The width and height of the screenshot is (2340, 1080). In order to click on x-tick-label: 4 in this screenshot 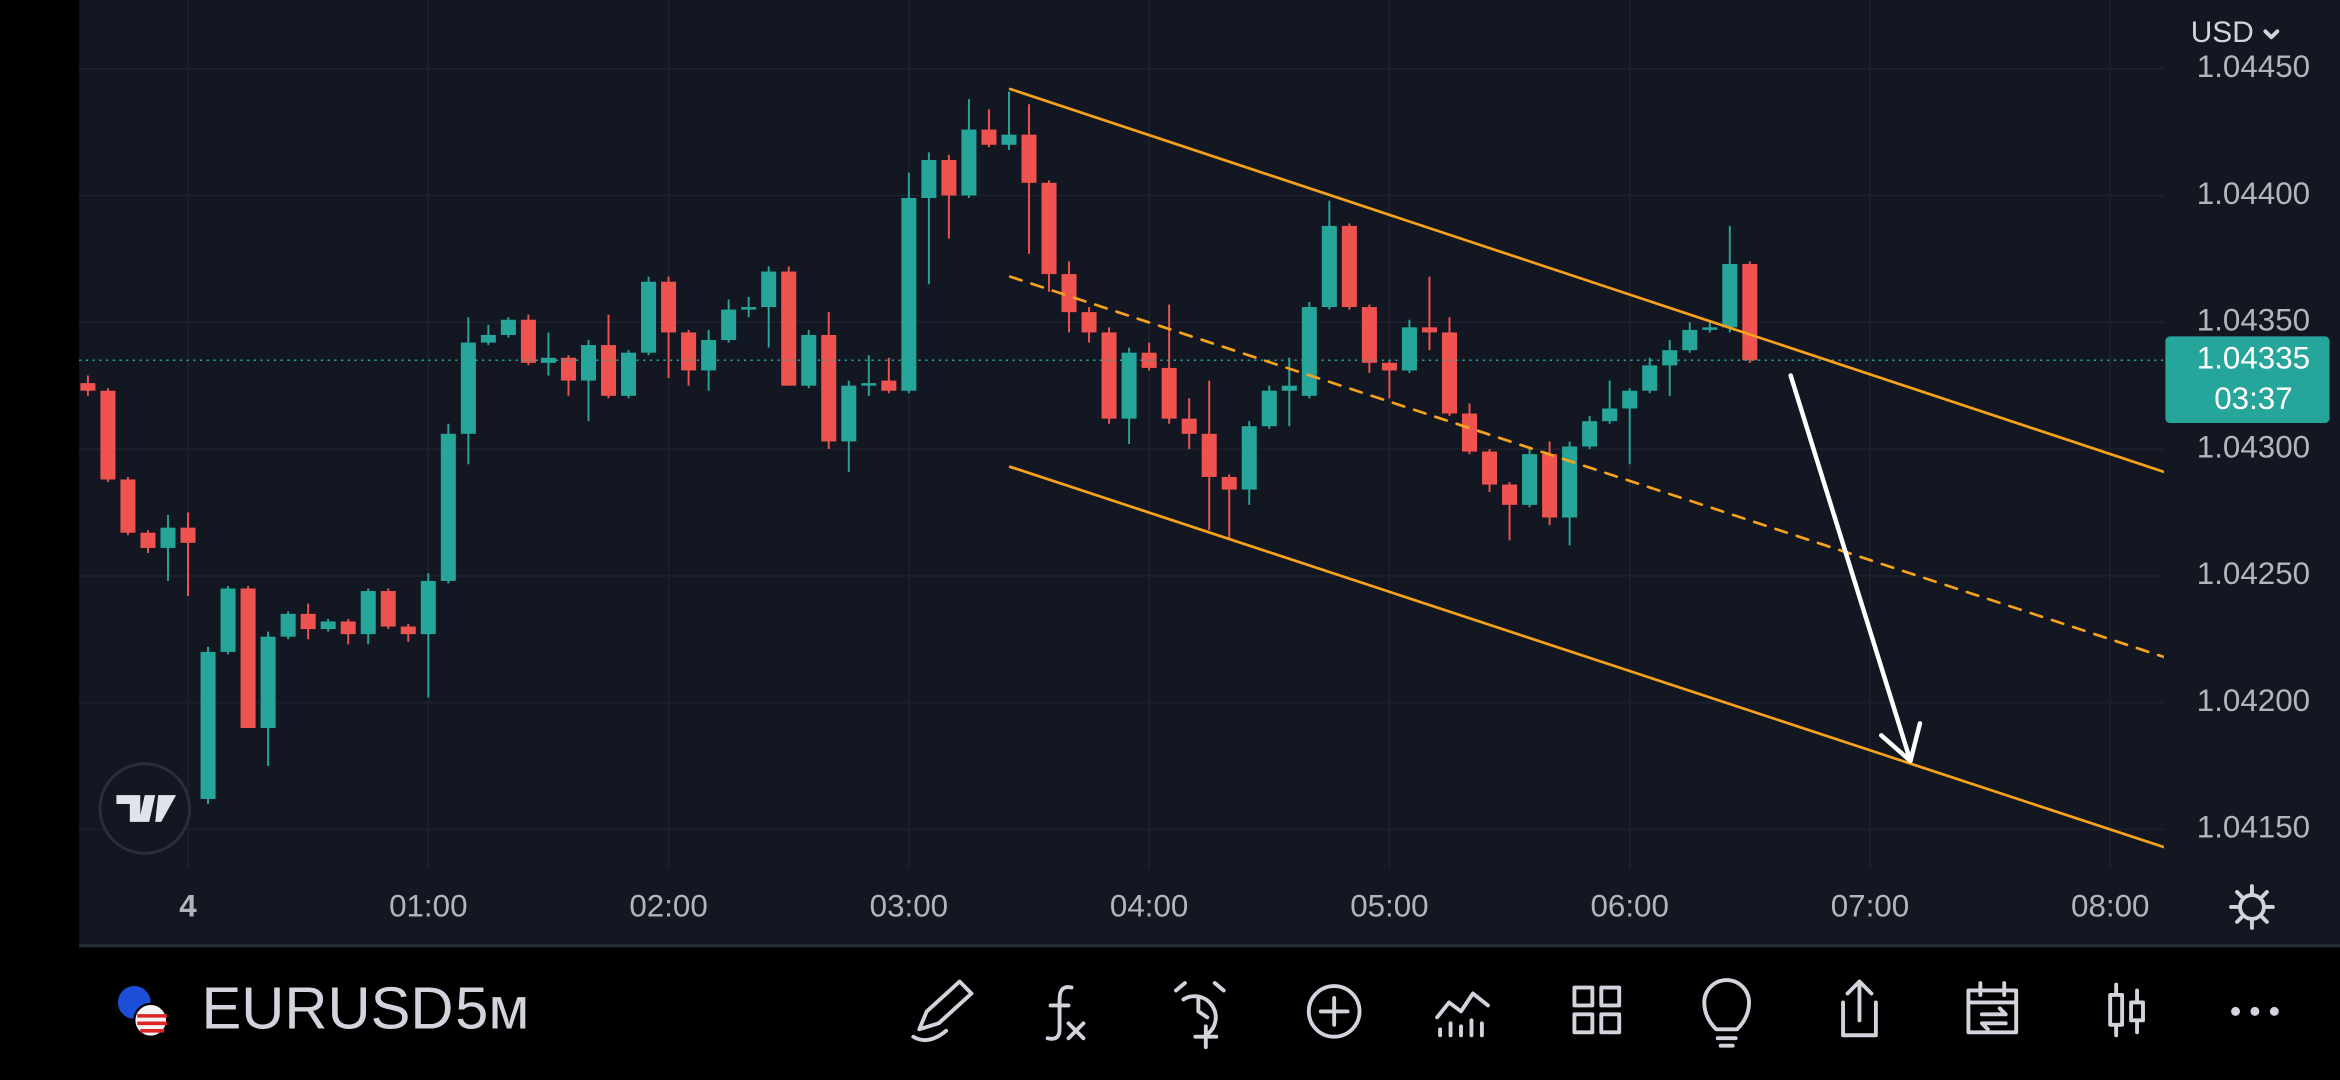, I will do `click(188, 906)`.